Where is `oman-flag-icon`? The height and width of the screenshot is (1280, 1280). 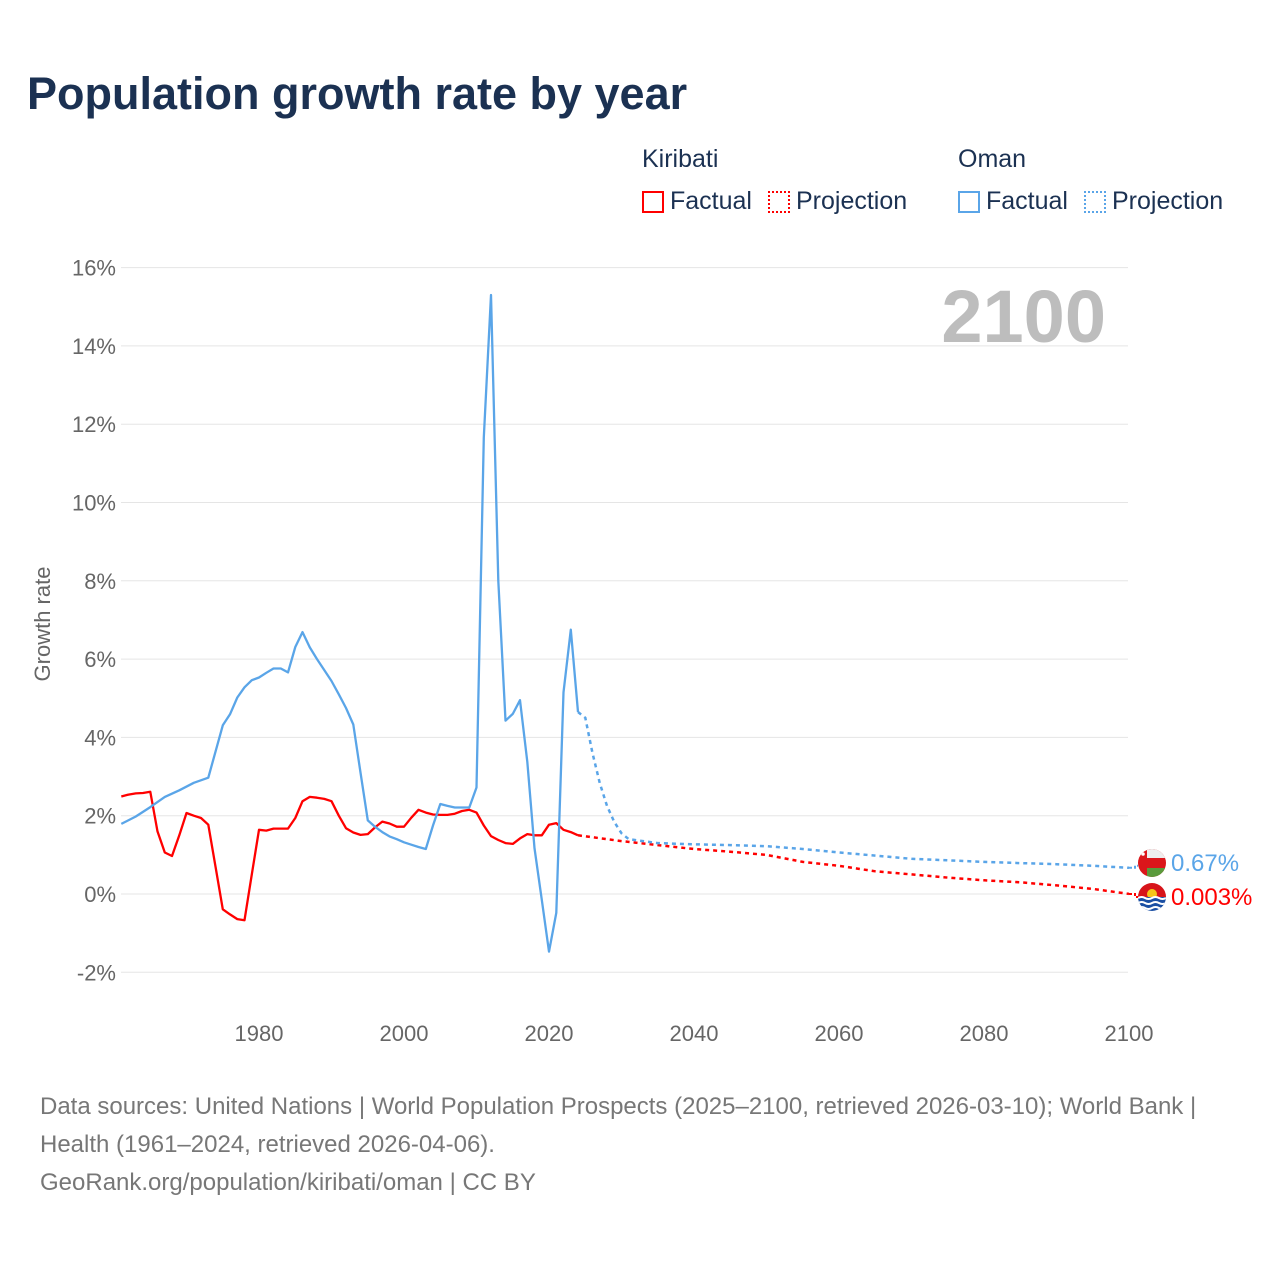
oman-flag-icon is located at coordinates (1152, 863).